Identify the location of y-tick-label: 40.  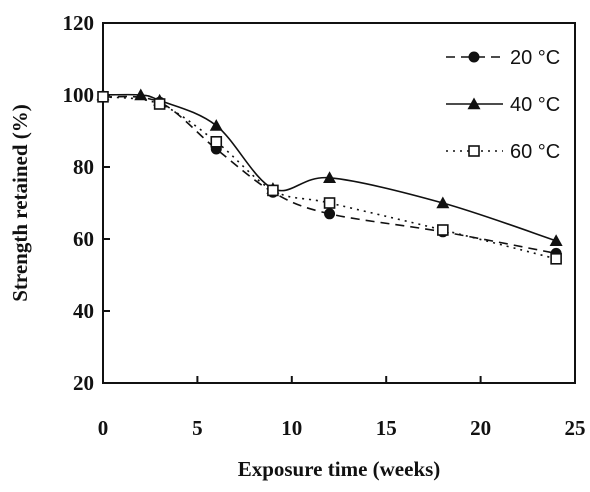
(83, 311).